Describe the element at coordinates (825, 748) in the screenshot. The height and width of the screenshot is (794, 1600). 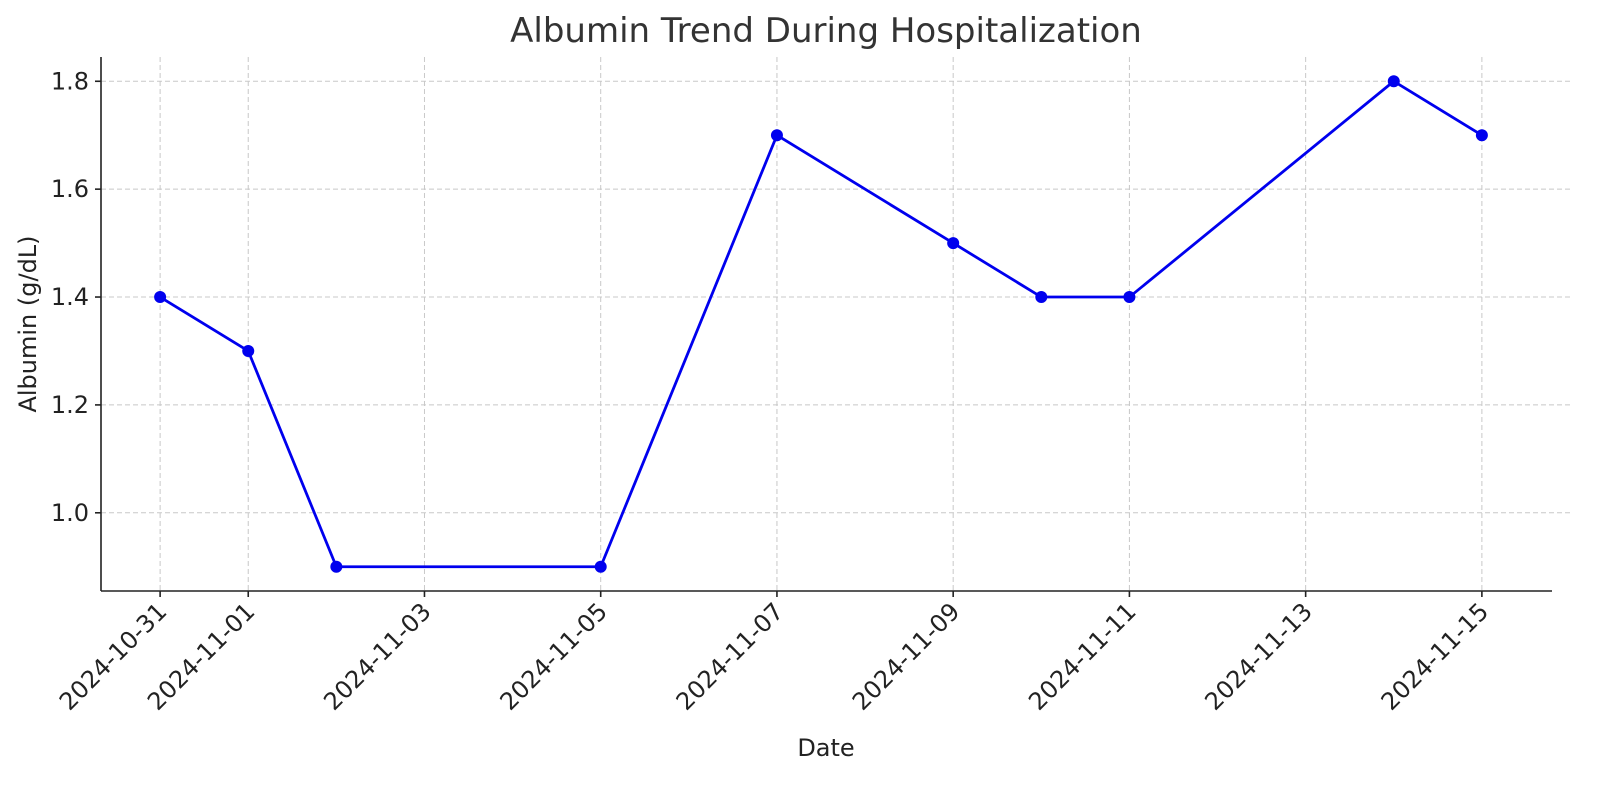
I see `x-axis-label: Date` at that location.